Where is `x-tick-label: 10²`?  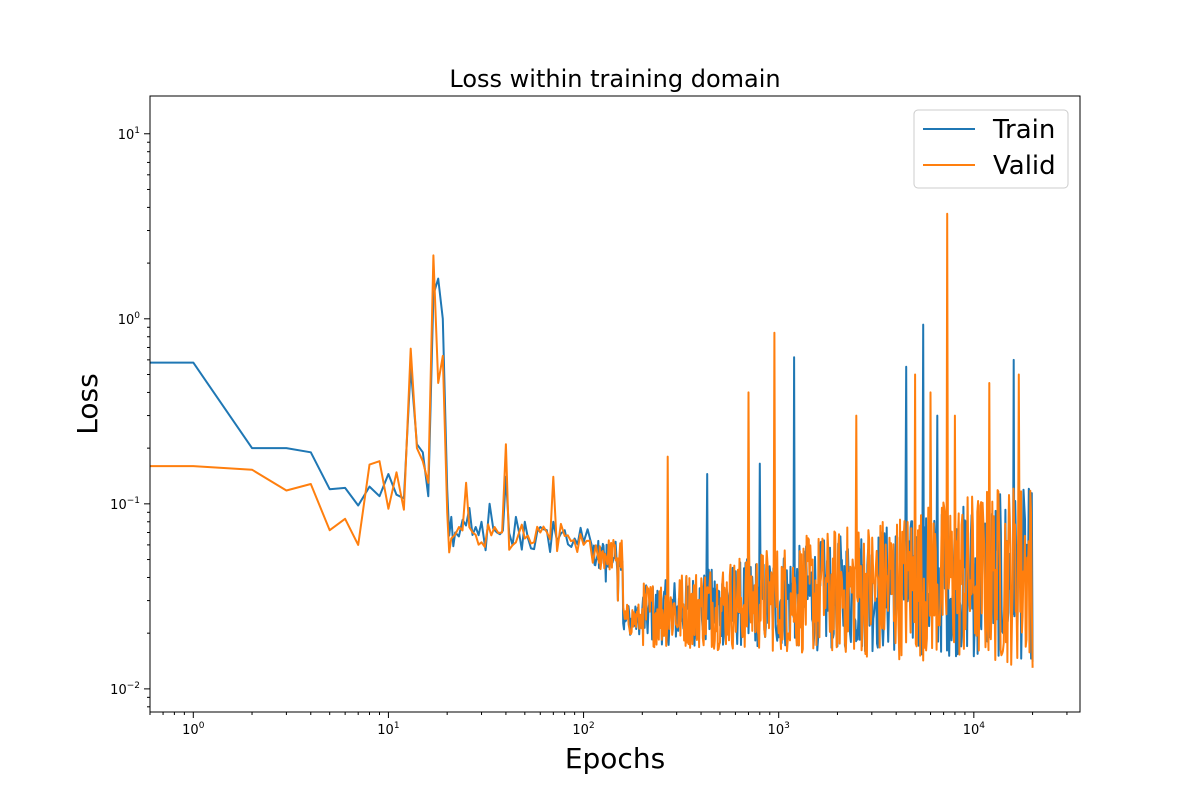 x-tick-label: 10² is located at coordinates (583, 729).